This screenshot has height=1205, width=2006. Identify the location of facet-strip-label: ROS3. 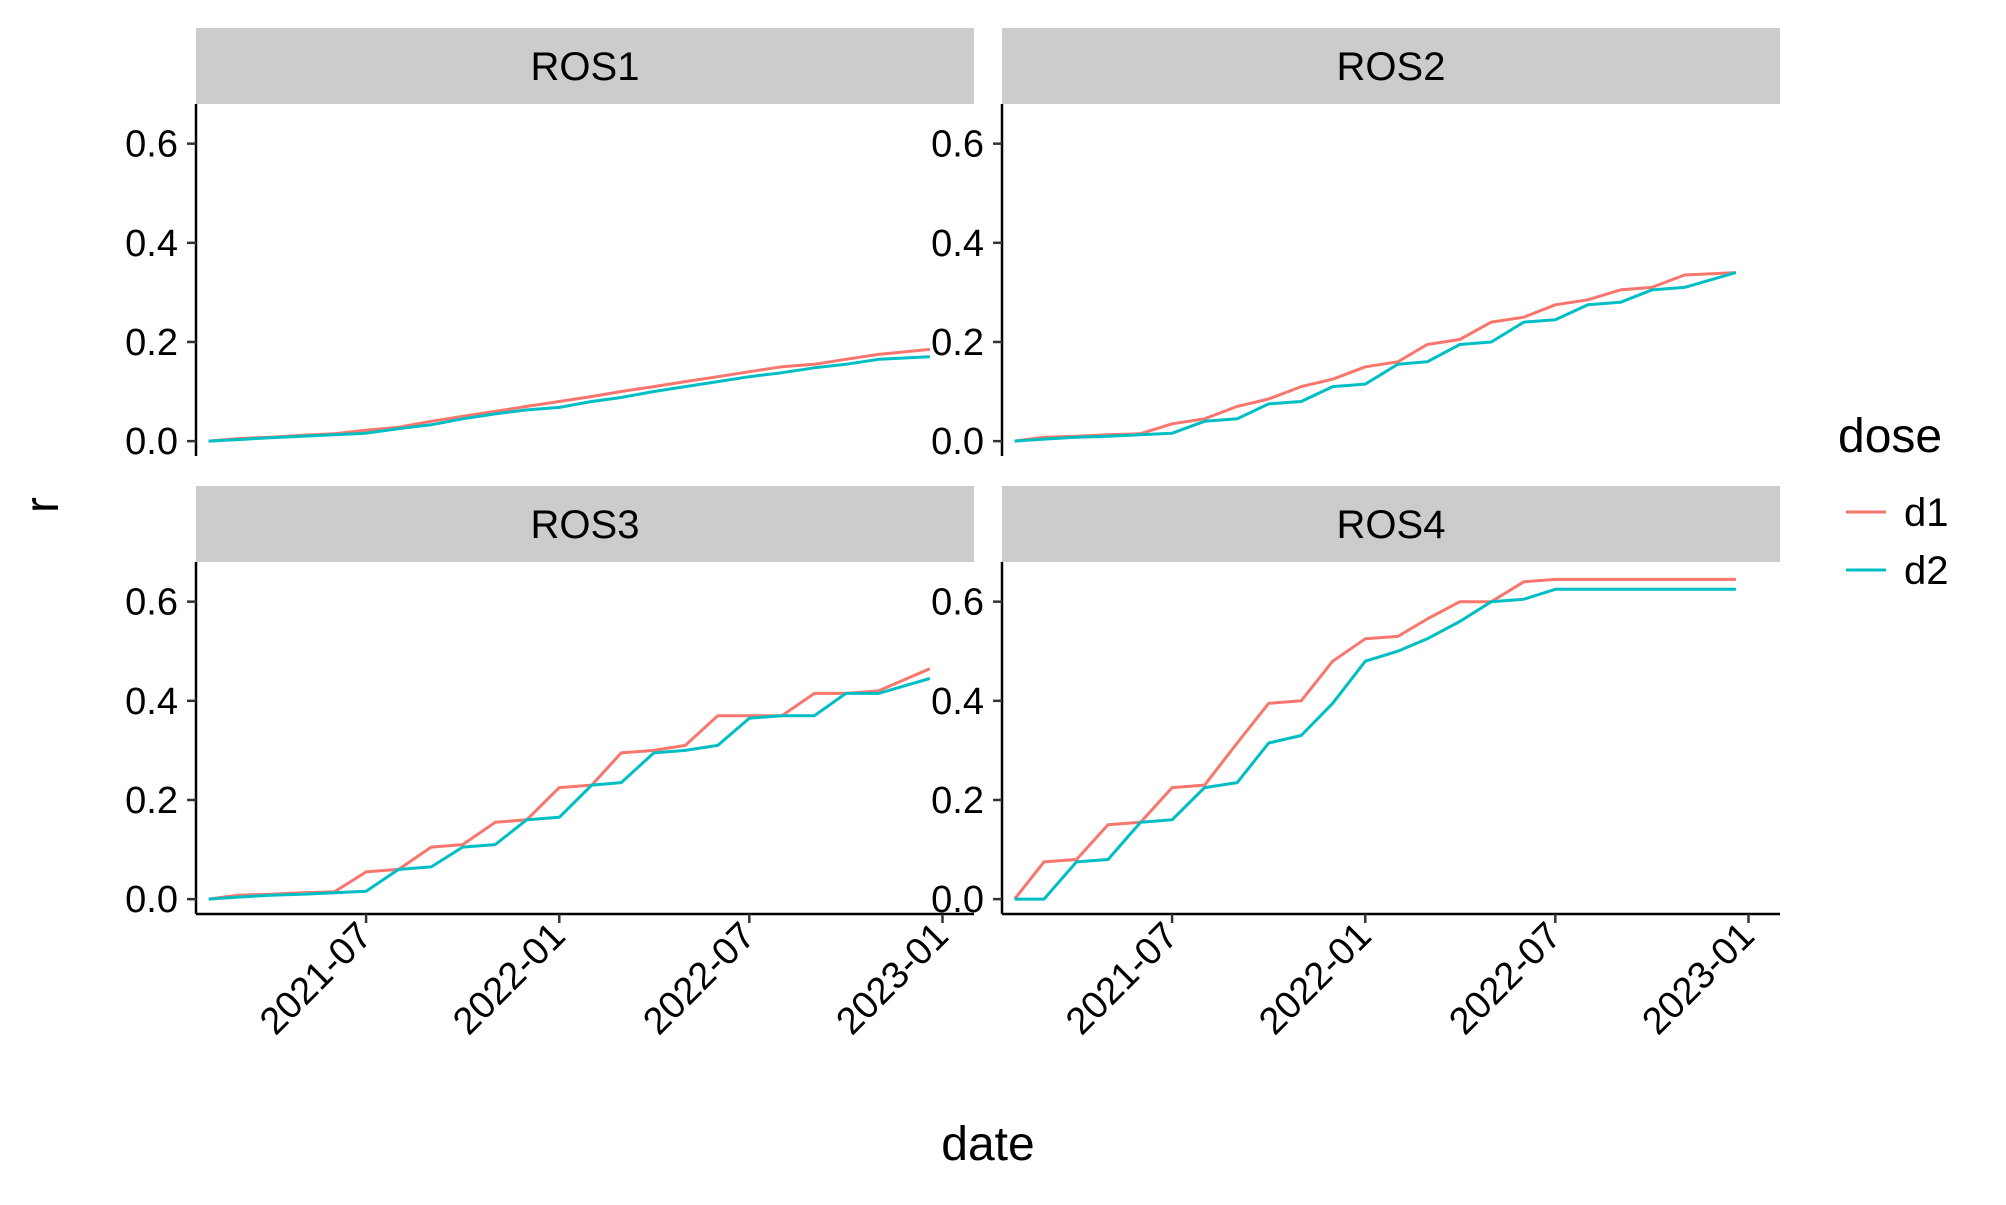
(585, 525).